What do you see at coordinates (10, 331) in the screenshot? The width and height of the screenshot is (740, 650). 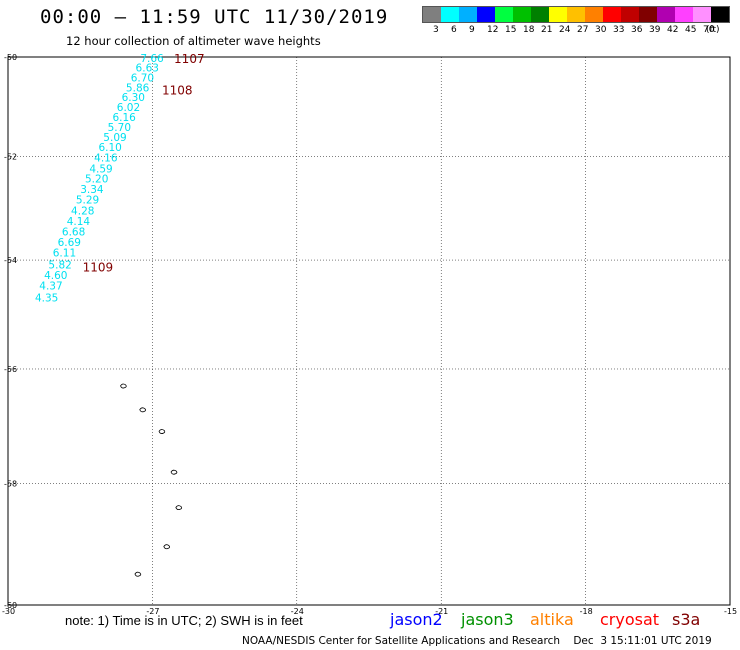 I see `latitude-labels: -50 -52 -54 -56 -58 -60` at bounding box center [10, 331].